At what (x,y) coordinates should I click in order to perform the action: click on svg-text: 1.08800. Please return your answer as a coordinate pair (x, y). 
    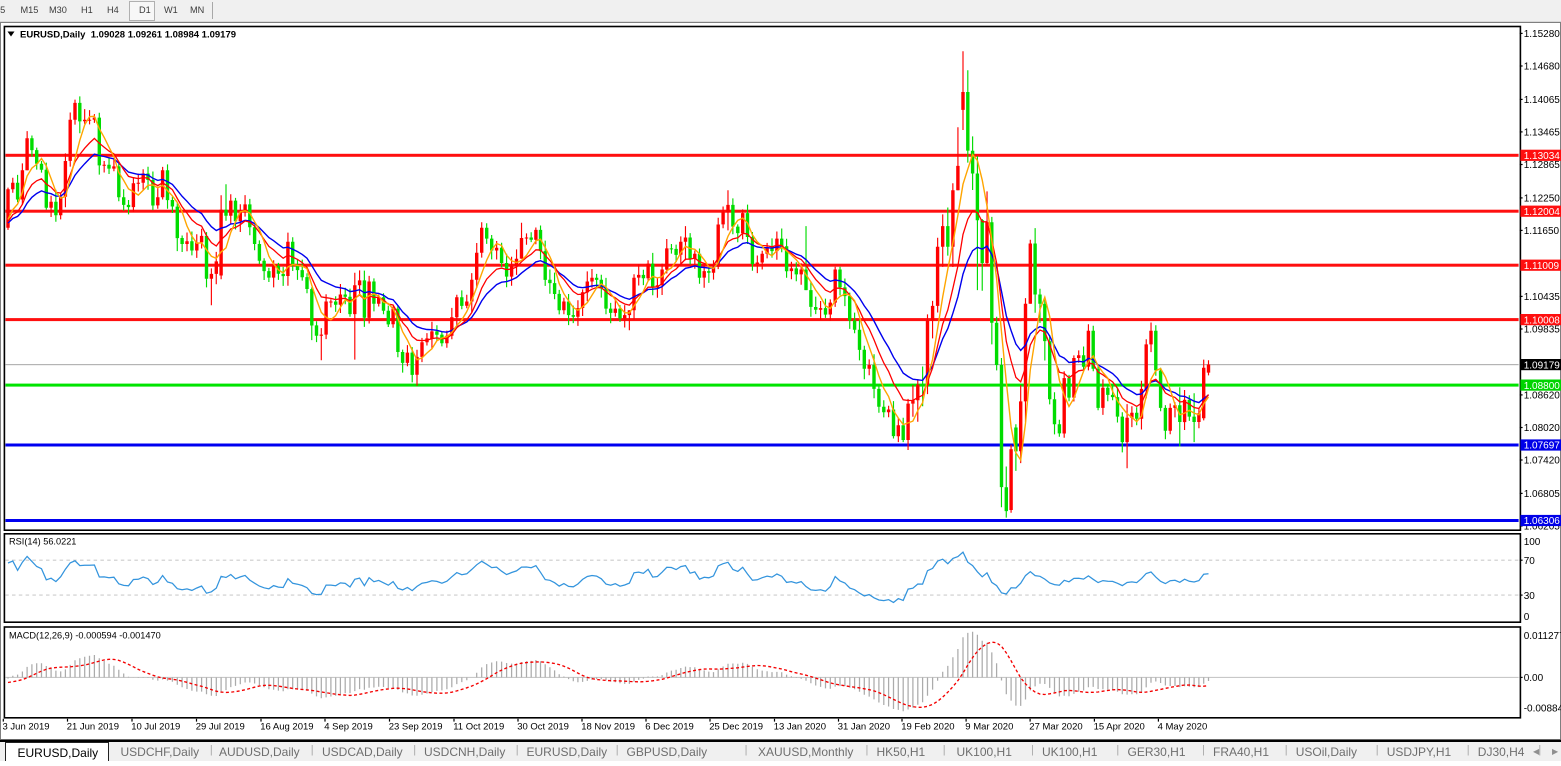
    Looking at the image, I should click on (1542, 386).